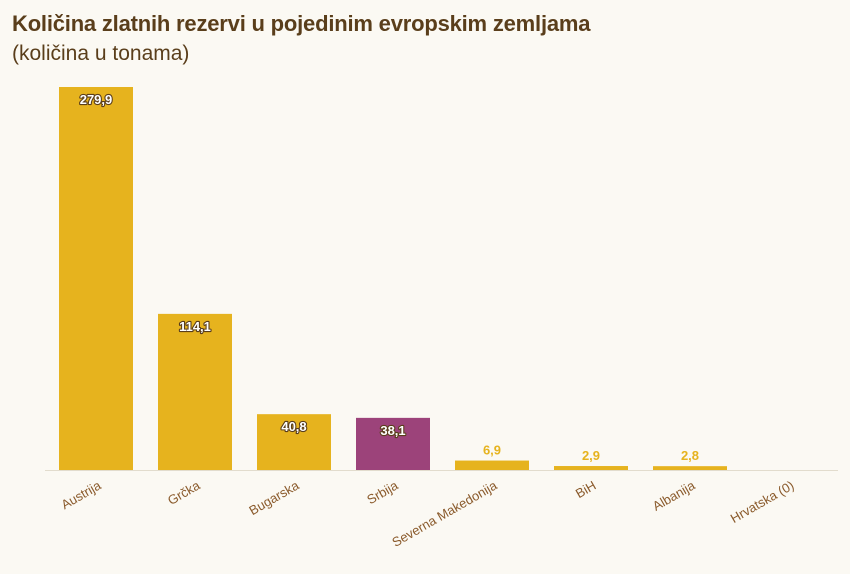  Describe the element at coordinates (274, 497) in the screenshot. I see `x-tick-label-3: Bugarska` at that location.